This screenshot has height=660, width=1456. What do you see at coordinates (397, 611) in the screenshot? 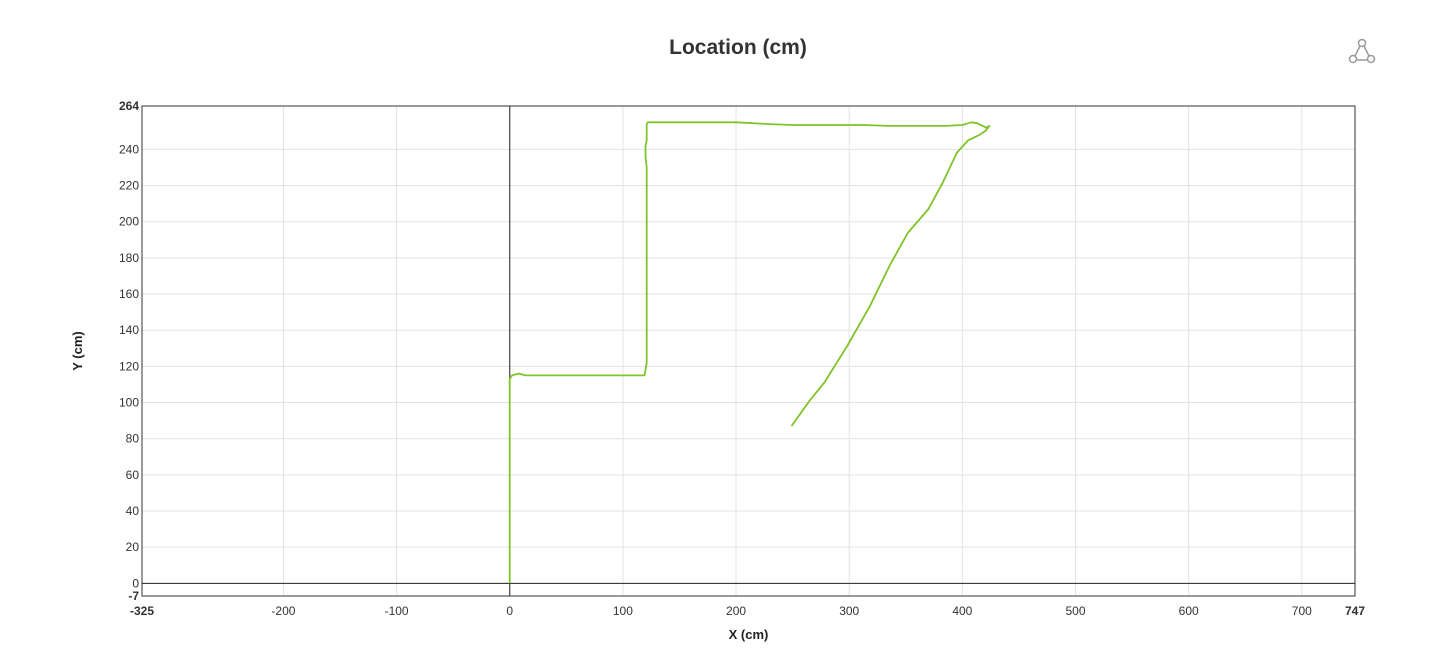
I see `x-tick-label: -100` at bounding box center [397, 611].